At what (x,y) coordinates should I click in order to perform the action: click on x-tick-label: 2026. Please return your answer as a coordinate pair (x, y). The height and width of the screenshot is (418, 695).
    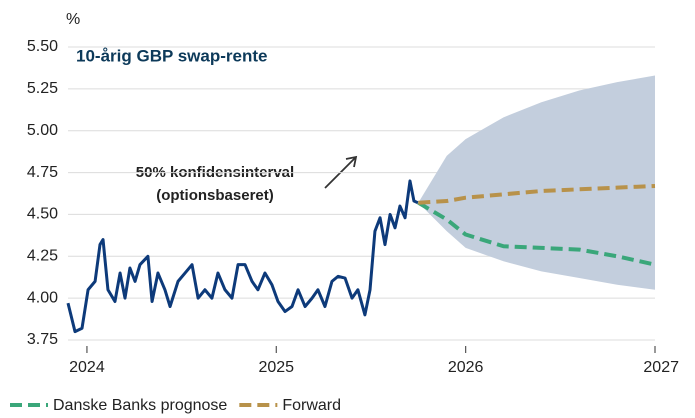
    Looking at the image, I should click on (466, 367).